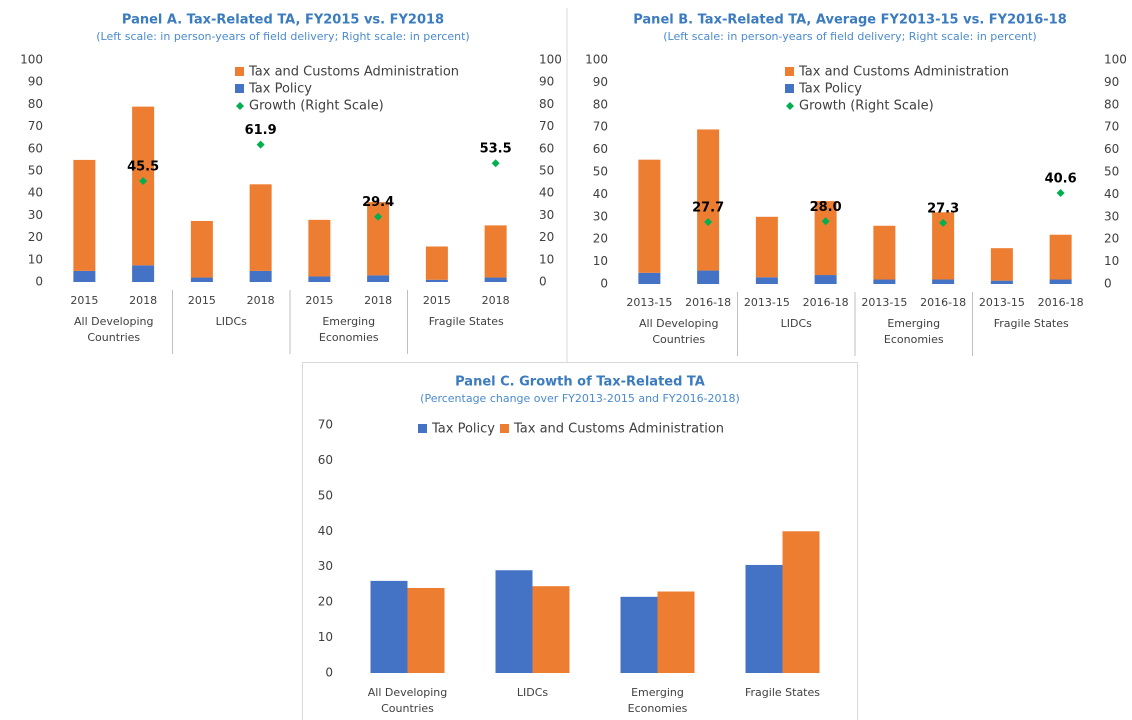 This screenshot has height=720, width=1132. I want to click on y2-tick-label: 40, so click(1111, 194).